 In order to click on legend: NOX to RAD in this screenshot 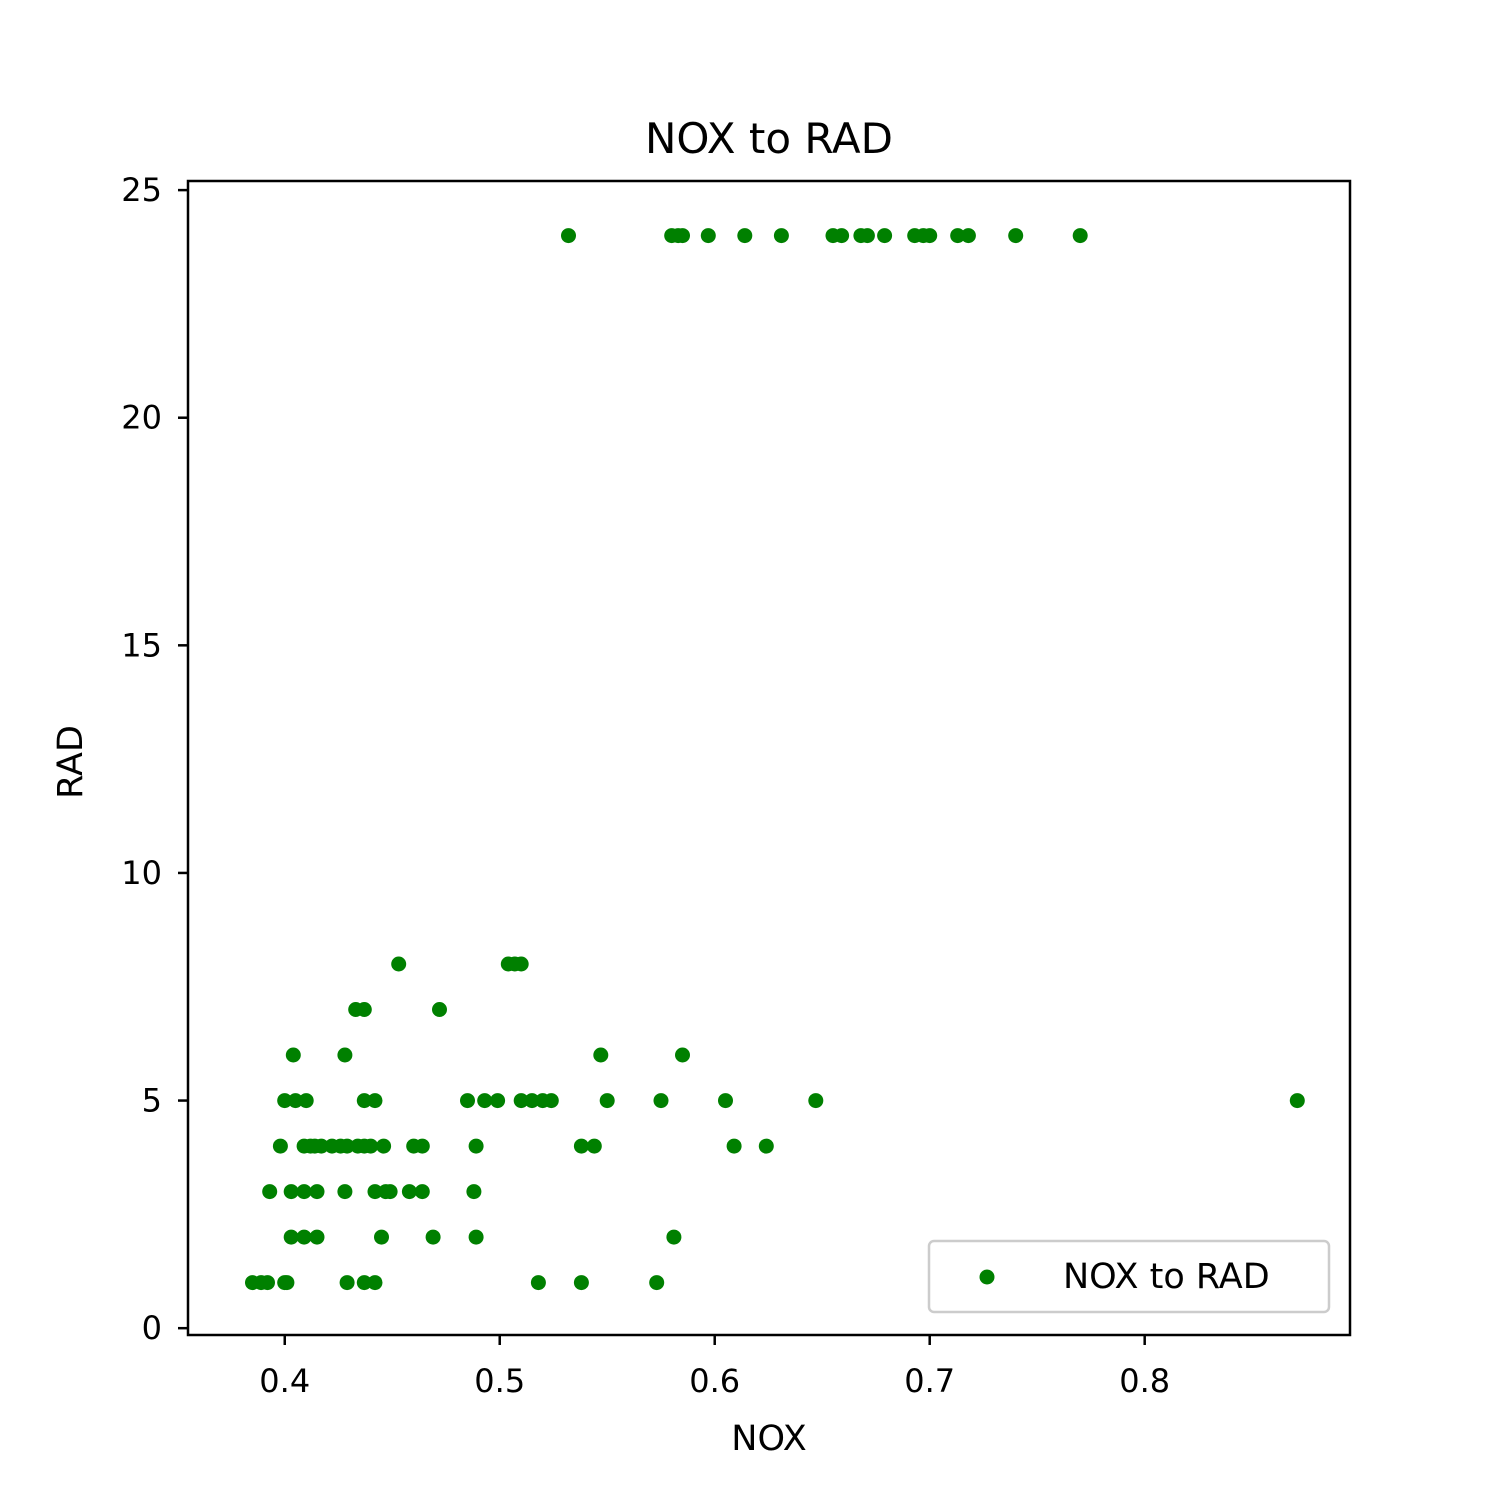, I will do `click(1129, 1276)`.